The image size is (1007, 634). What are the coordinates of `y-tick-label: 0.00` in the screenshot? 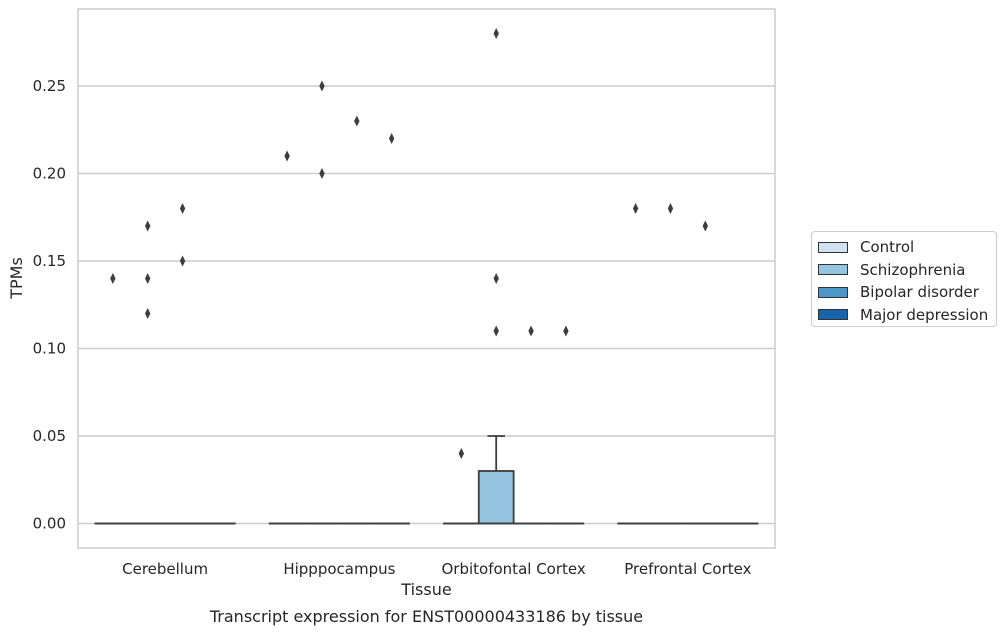 It's located at (49, 524).